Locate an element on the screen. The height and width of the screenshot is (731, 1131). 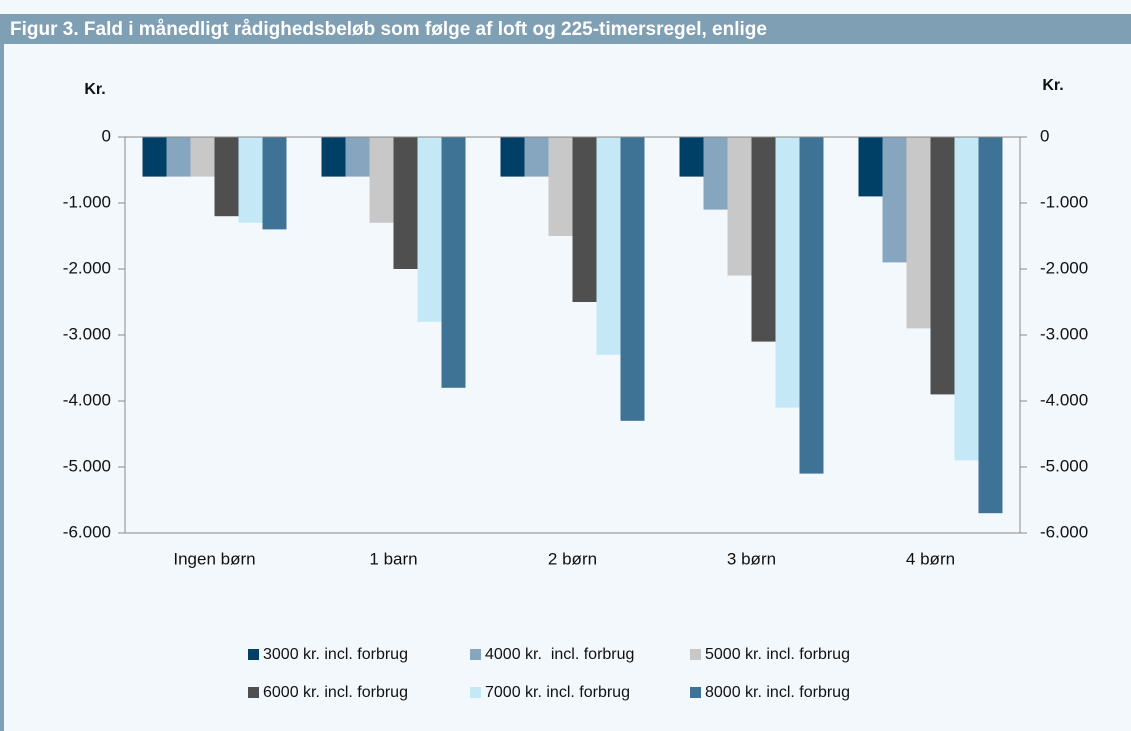
legend-label: 4000 kr. incl. forbrug is located at coordinates (559, 654).